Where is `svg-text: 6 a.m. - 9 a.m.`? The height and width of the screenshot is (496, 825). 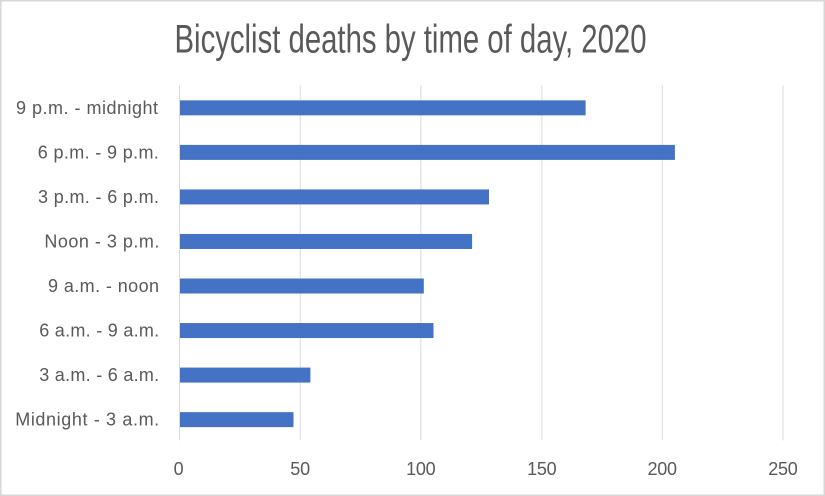 svg-text: 6 a.m. - 9 a.m. is located at coordinates (99, 330).